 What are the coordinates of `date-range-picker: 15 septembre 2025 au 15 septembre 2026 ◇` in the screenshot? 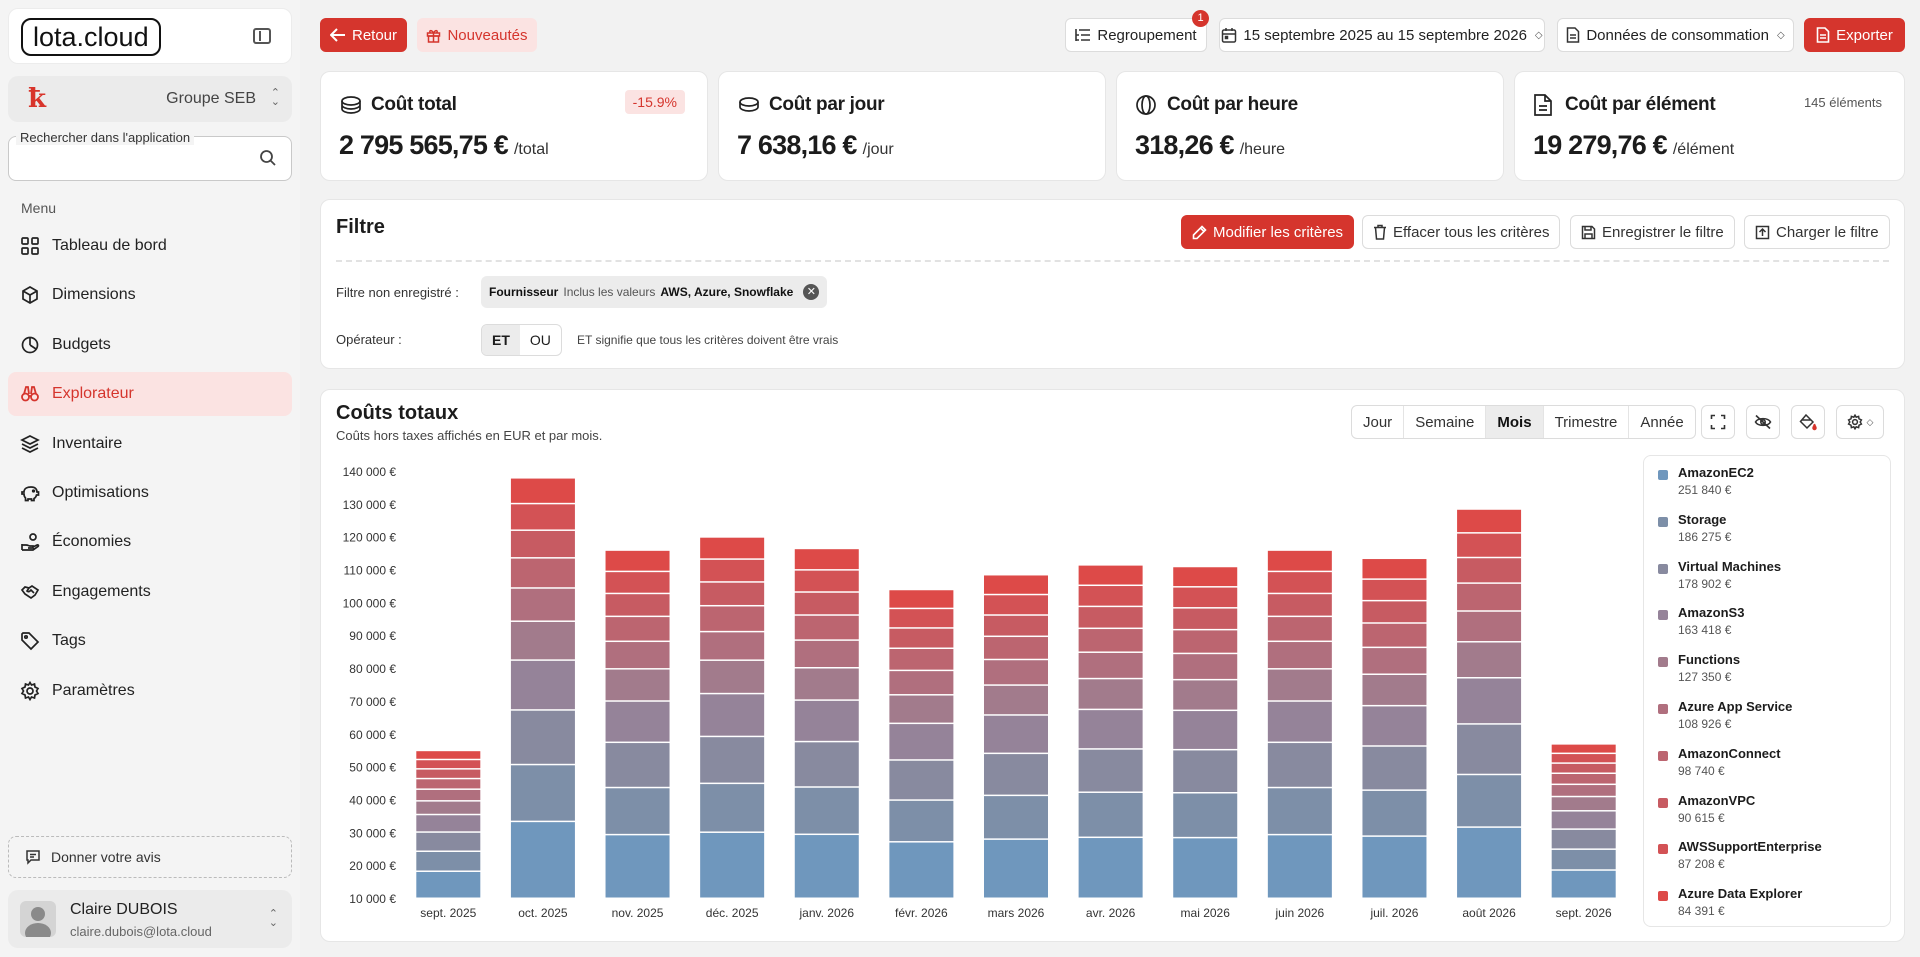 It's located at (1382, 35).